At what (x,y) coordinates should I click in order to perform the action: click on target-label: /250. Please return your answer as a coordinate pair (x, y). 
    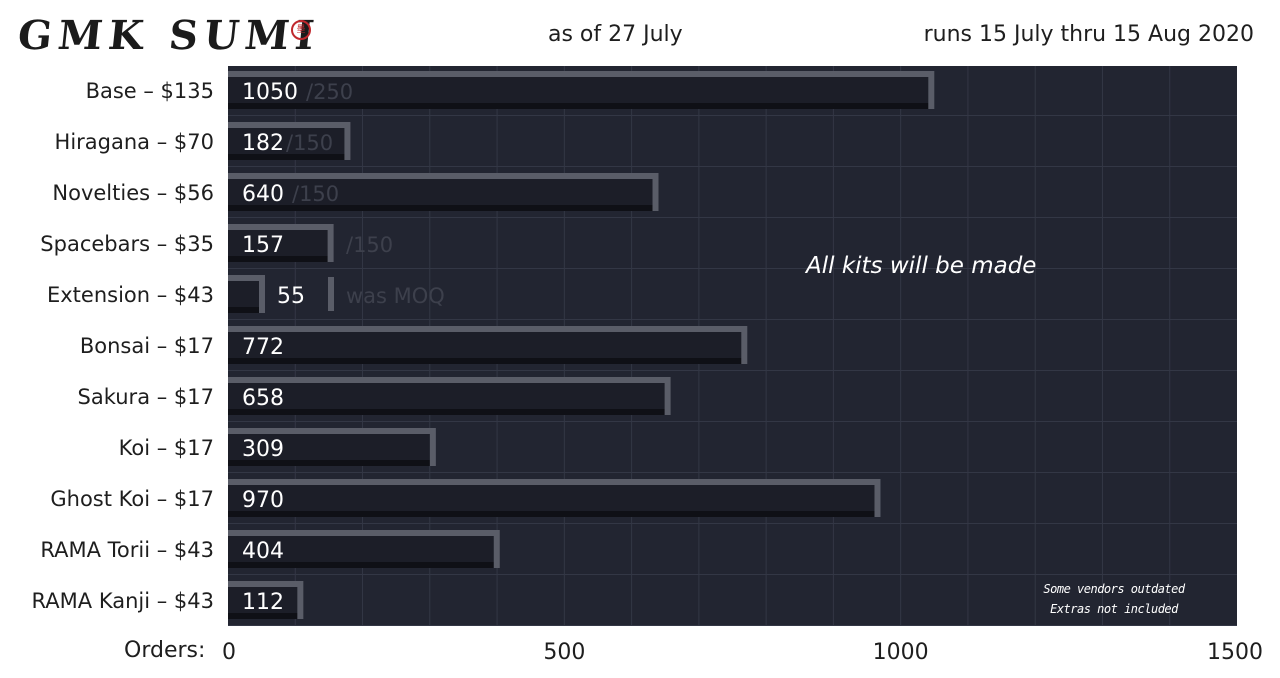
    Looking at the image, I should click on (329, 92).